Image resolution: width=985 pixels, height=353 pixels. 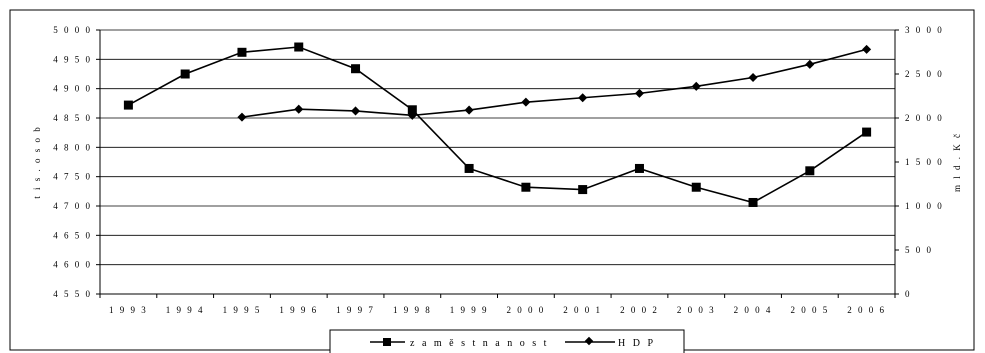 What do you see at coordinates (72, 265) in the screenshot?
I see `left-tick-label-4600: 4 6 0 0` at bounding box center [72, 265].